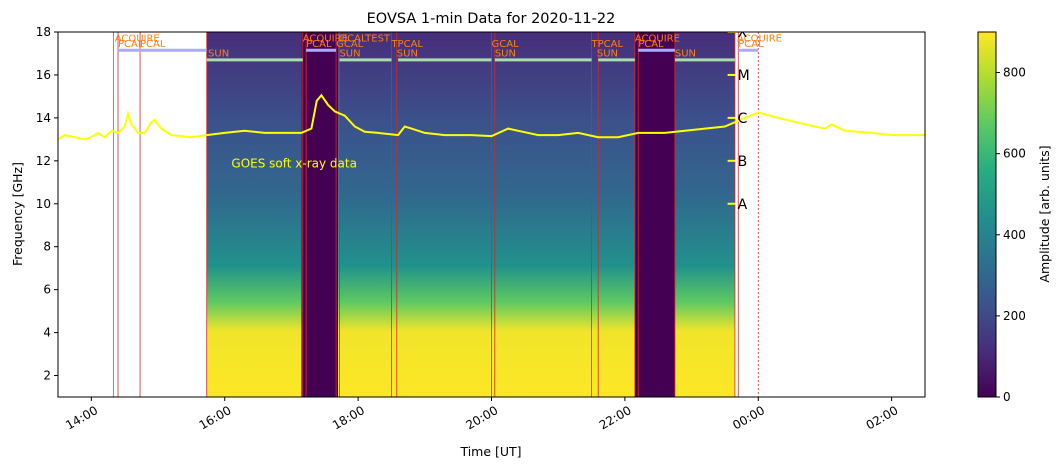 This screenshot has height=468, width=1063. I want to click on goes-class-label: A, so click(743, 205).